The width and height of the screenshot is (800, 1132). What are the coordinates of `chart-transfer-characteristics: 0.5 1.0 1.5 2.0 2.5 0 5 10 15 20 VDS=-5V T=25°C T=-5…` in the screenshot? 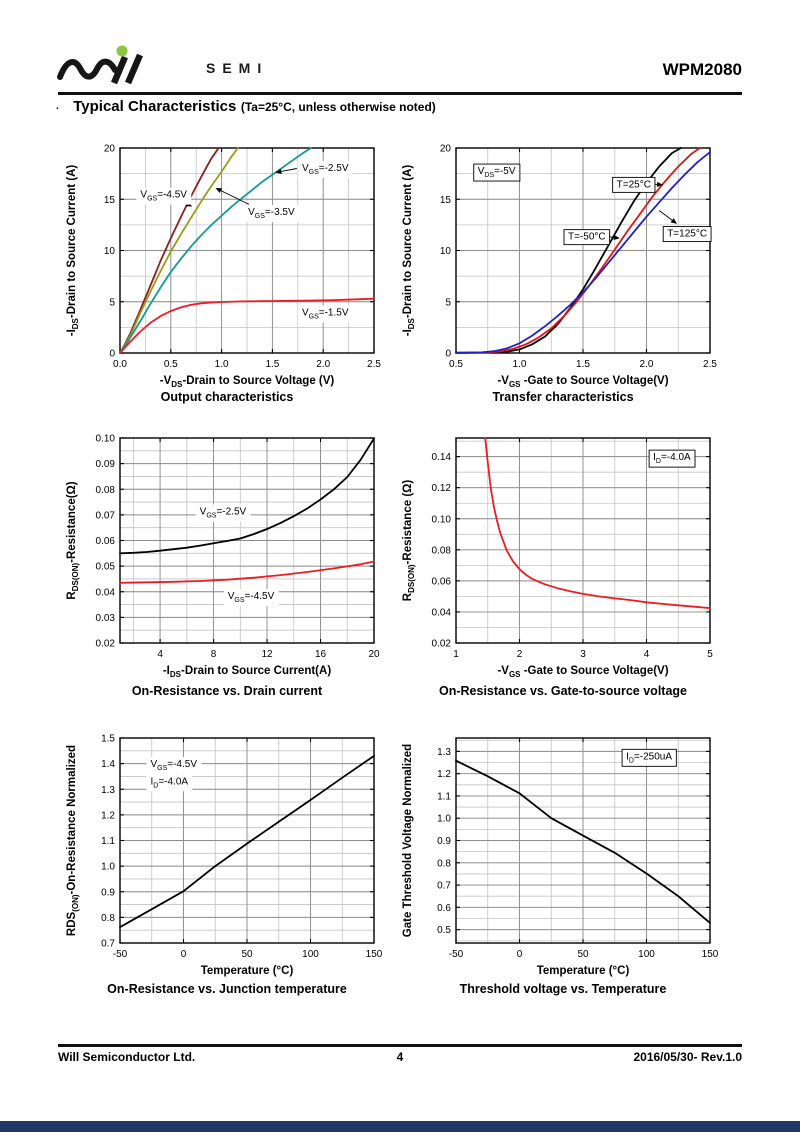 It's located at (563, 264).